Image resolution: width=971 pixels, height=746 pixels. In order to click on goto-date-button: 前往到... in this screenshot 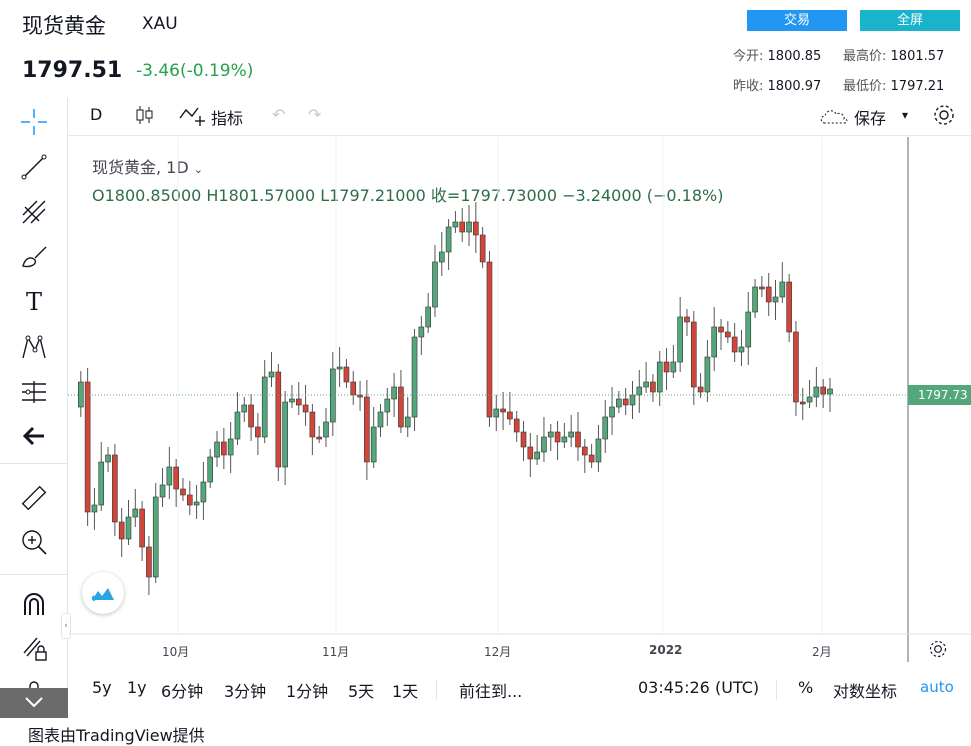, I will do `click(491, 691)`.